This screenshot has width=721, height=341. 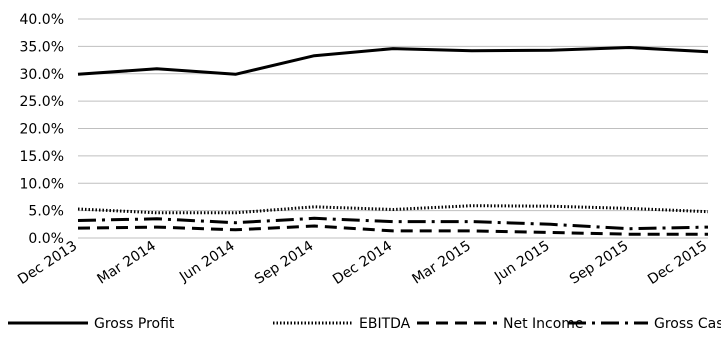 What do you see at coordinates (543, 324) in the screenshot?
I see `legend-label: Net Income` at bounding box center [543, 324].